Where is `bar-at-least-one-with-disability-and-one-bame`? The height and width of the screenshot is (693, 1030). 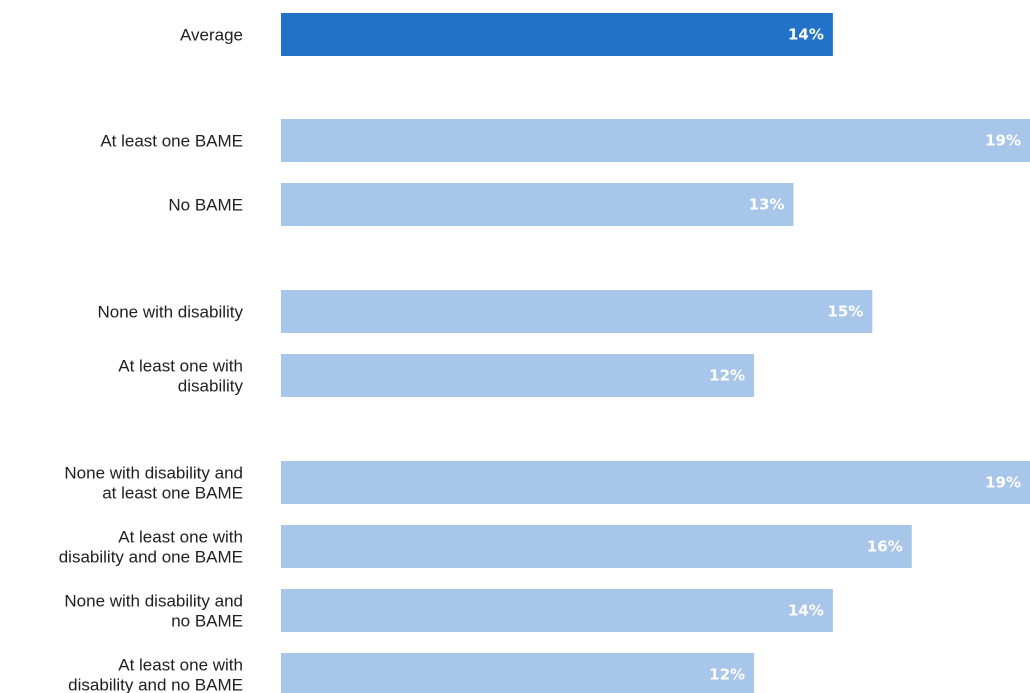
bar-at-least-one-with-disability-and-one-bame is located at coordinates (596, 546).